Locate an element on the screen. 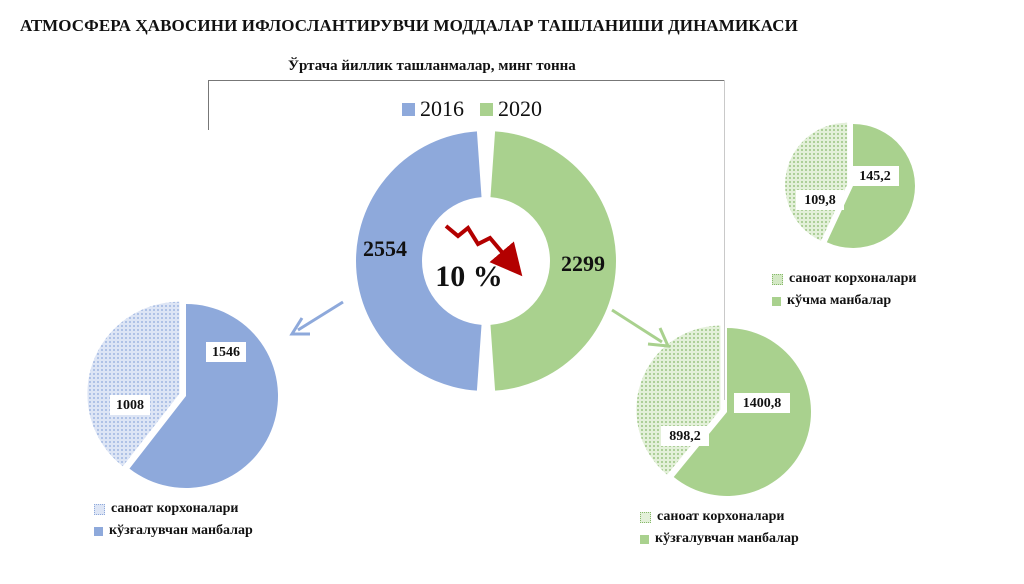 This screenshot has height=584, width=1024. legend-item-2016: 2016 is located at coordinates (433, 109).